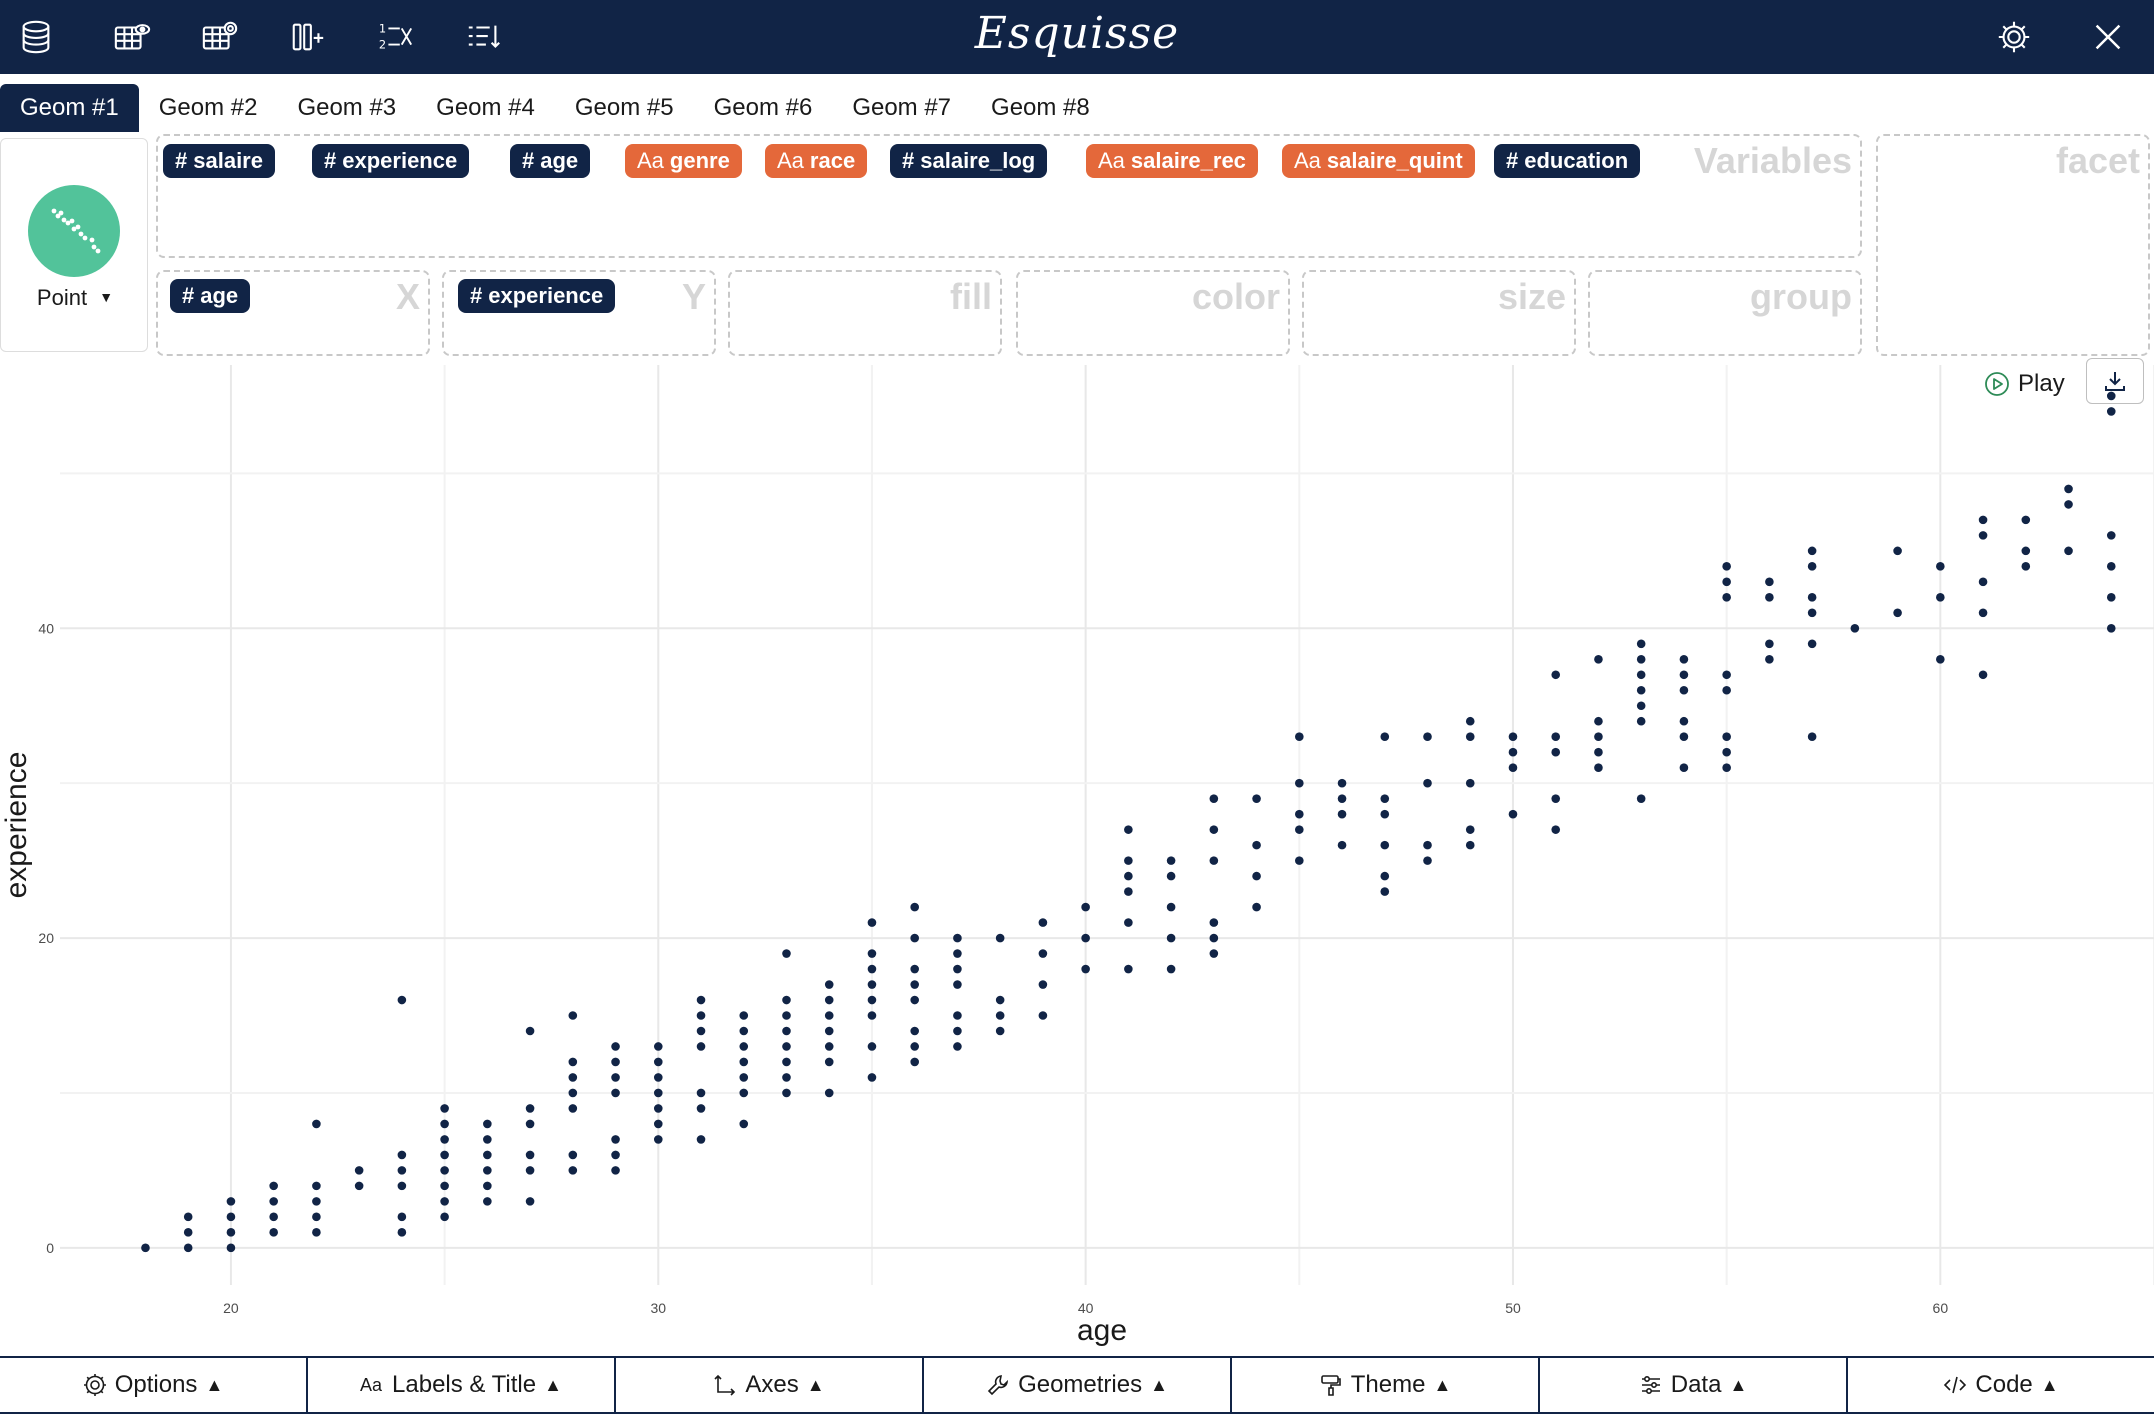 The width and height of the screenshot is (2154, 1416). I want to click on paint-roller-icon, so click(1330, 1385).